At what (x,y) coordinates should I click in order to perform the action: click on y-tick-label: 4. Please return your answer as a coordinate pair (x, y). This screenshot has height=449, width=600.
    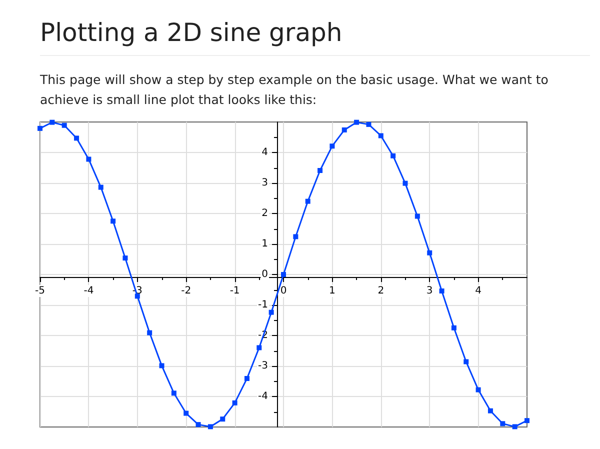
    Looking at the image, I should click on (265, 152).